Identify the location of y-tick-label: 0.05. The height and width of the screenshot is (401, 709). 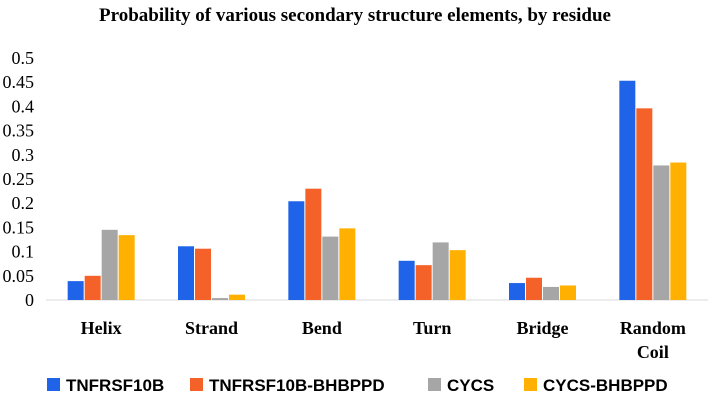
(19, 276).